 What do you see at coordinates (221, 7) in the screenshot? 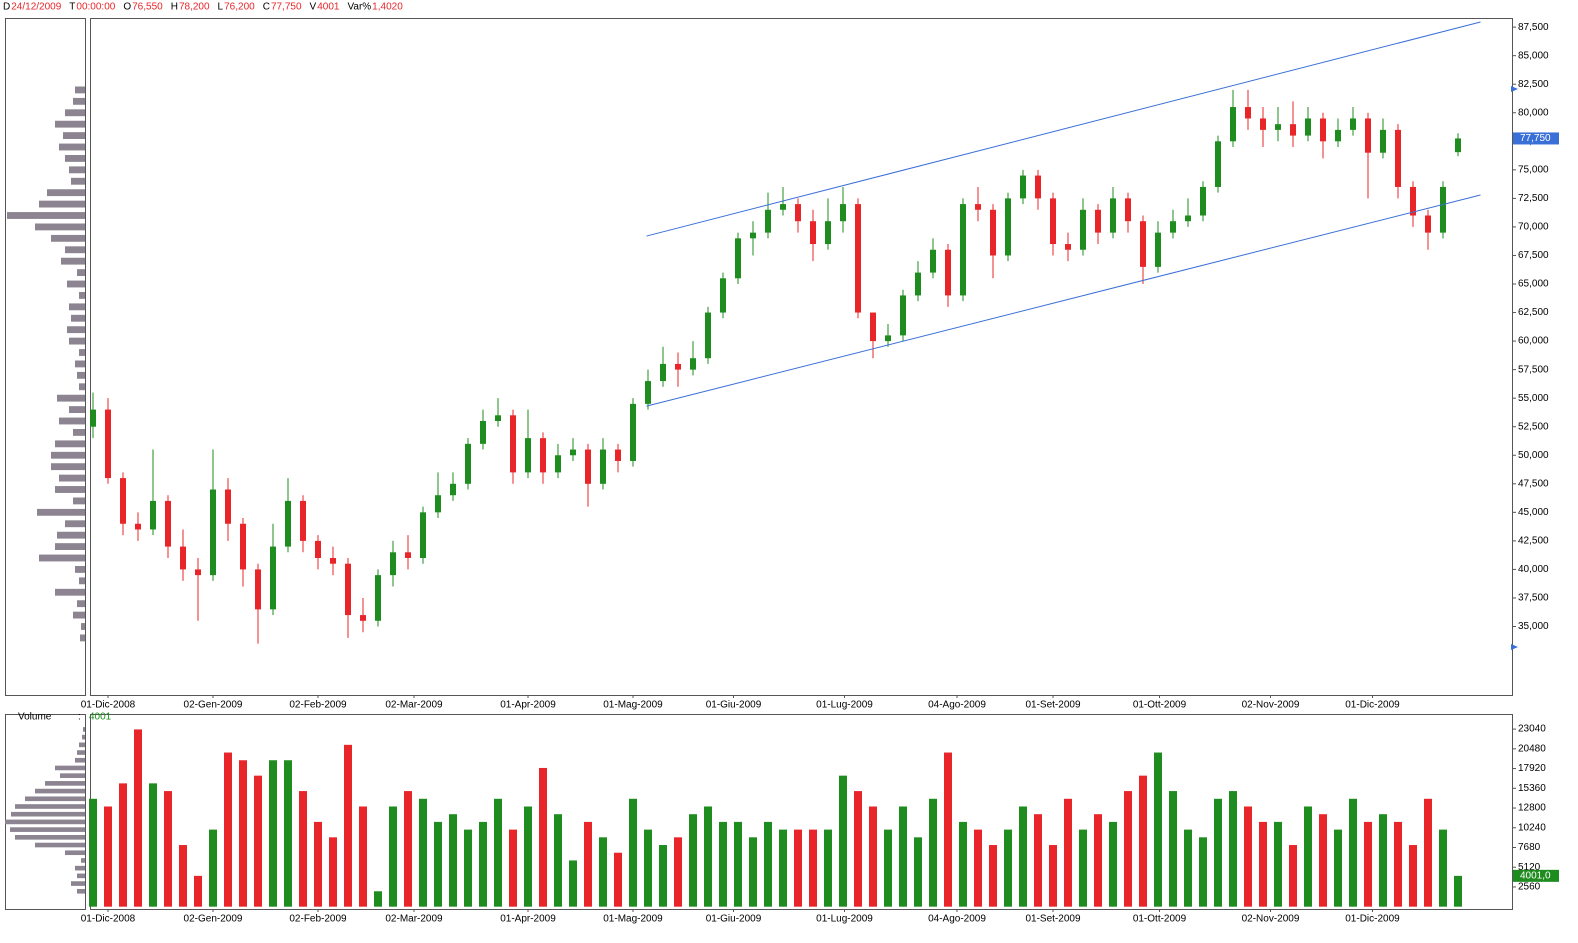
I see `header-label: L` at bounding box center [221, 7].